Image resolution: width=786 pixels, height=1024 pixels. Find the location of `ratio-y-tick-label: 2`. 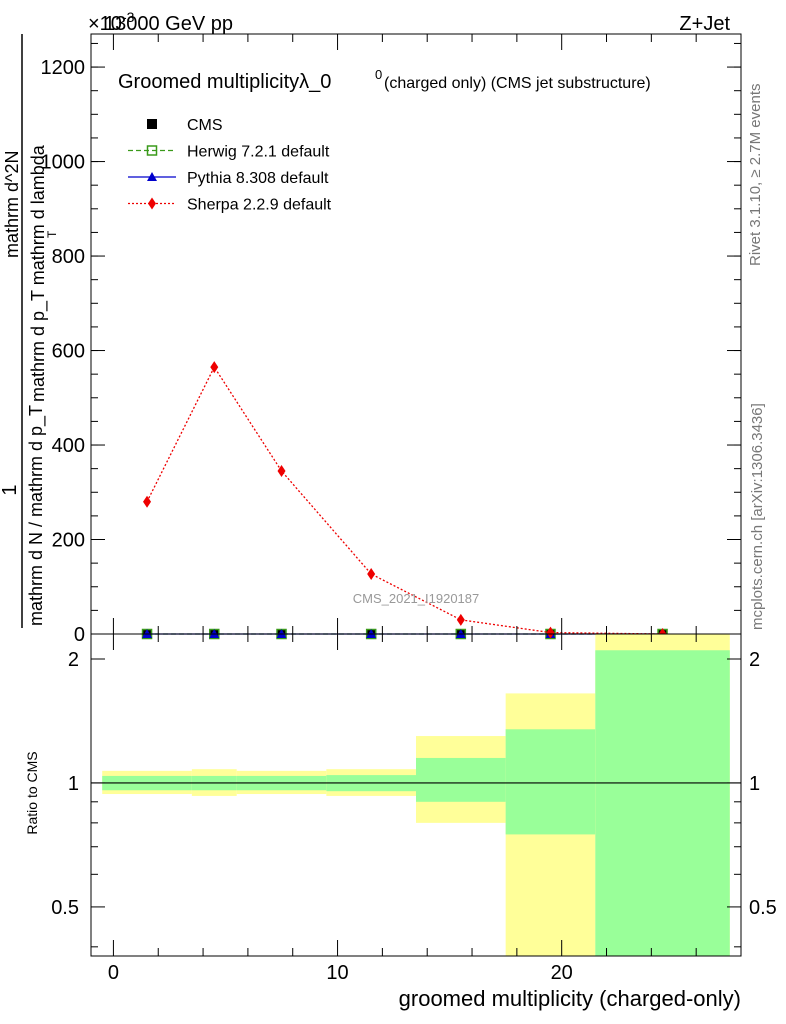

ratio-y-tick-label: 2 is located at coordinates (73, 660).